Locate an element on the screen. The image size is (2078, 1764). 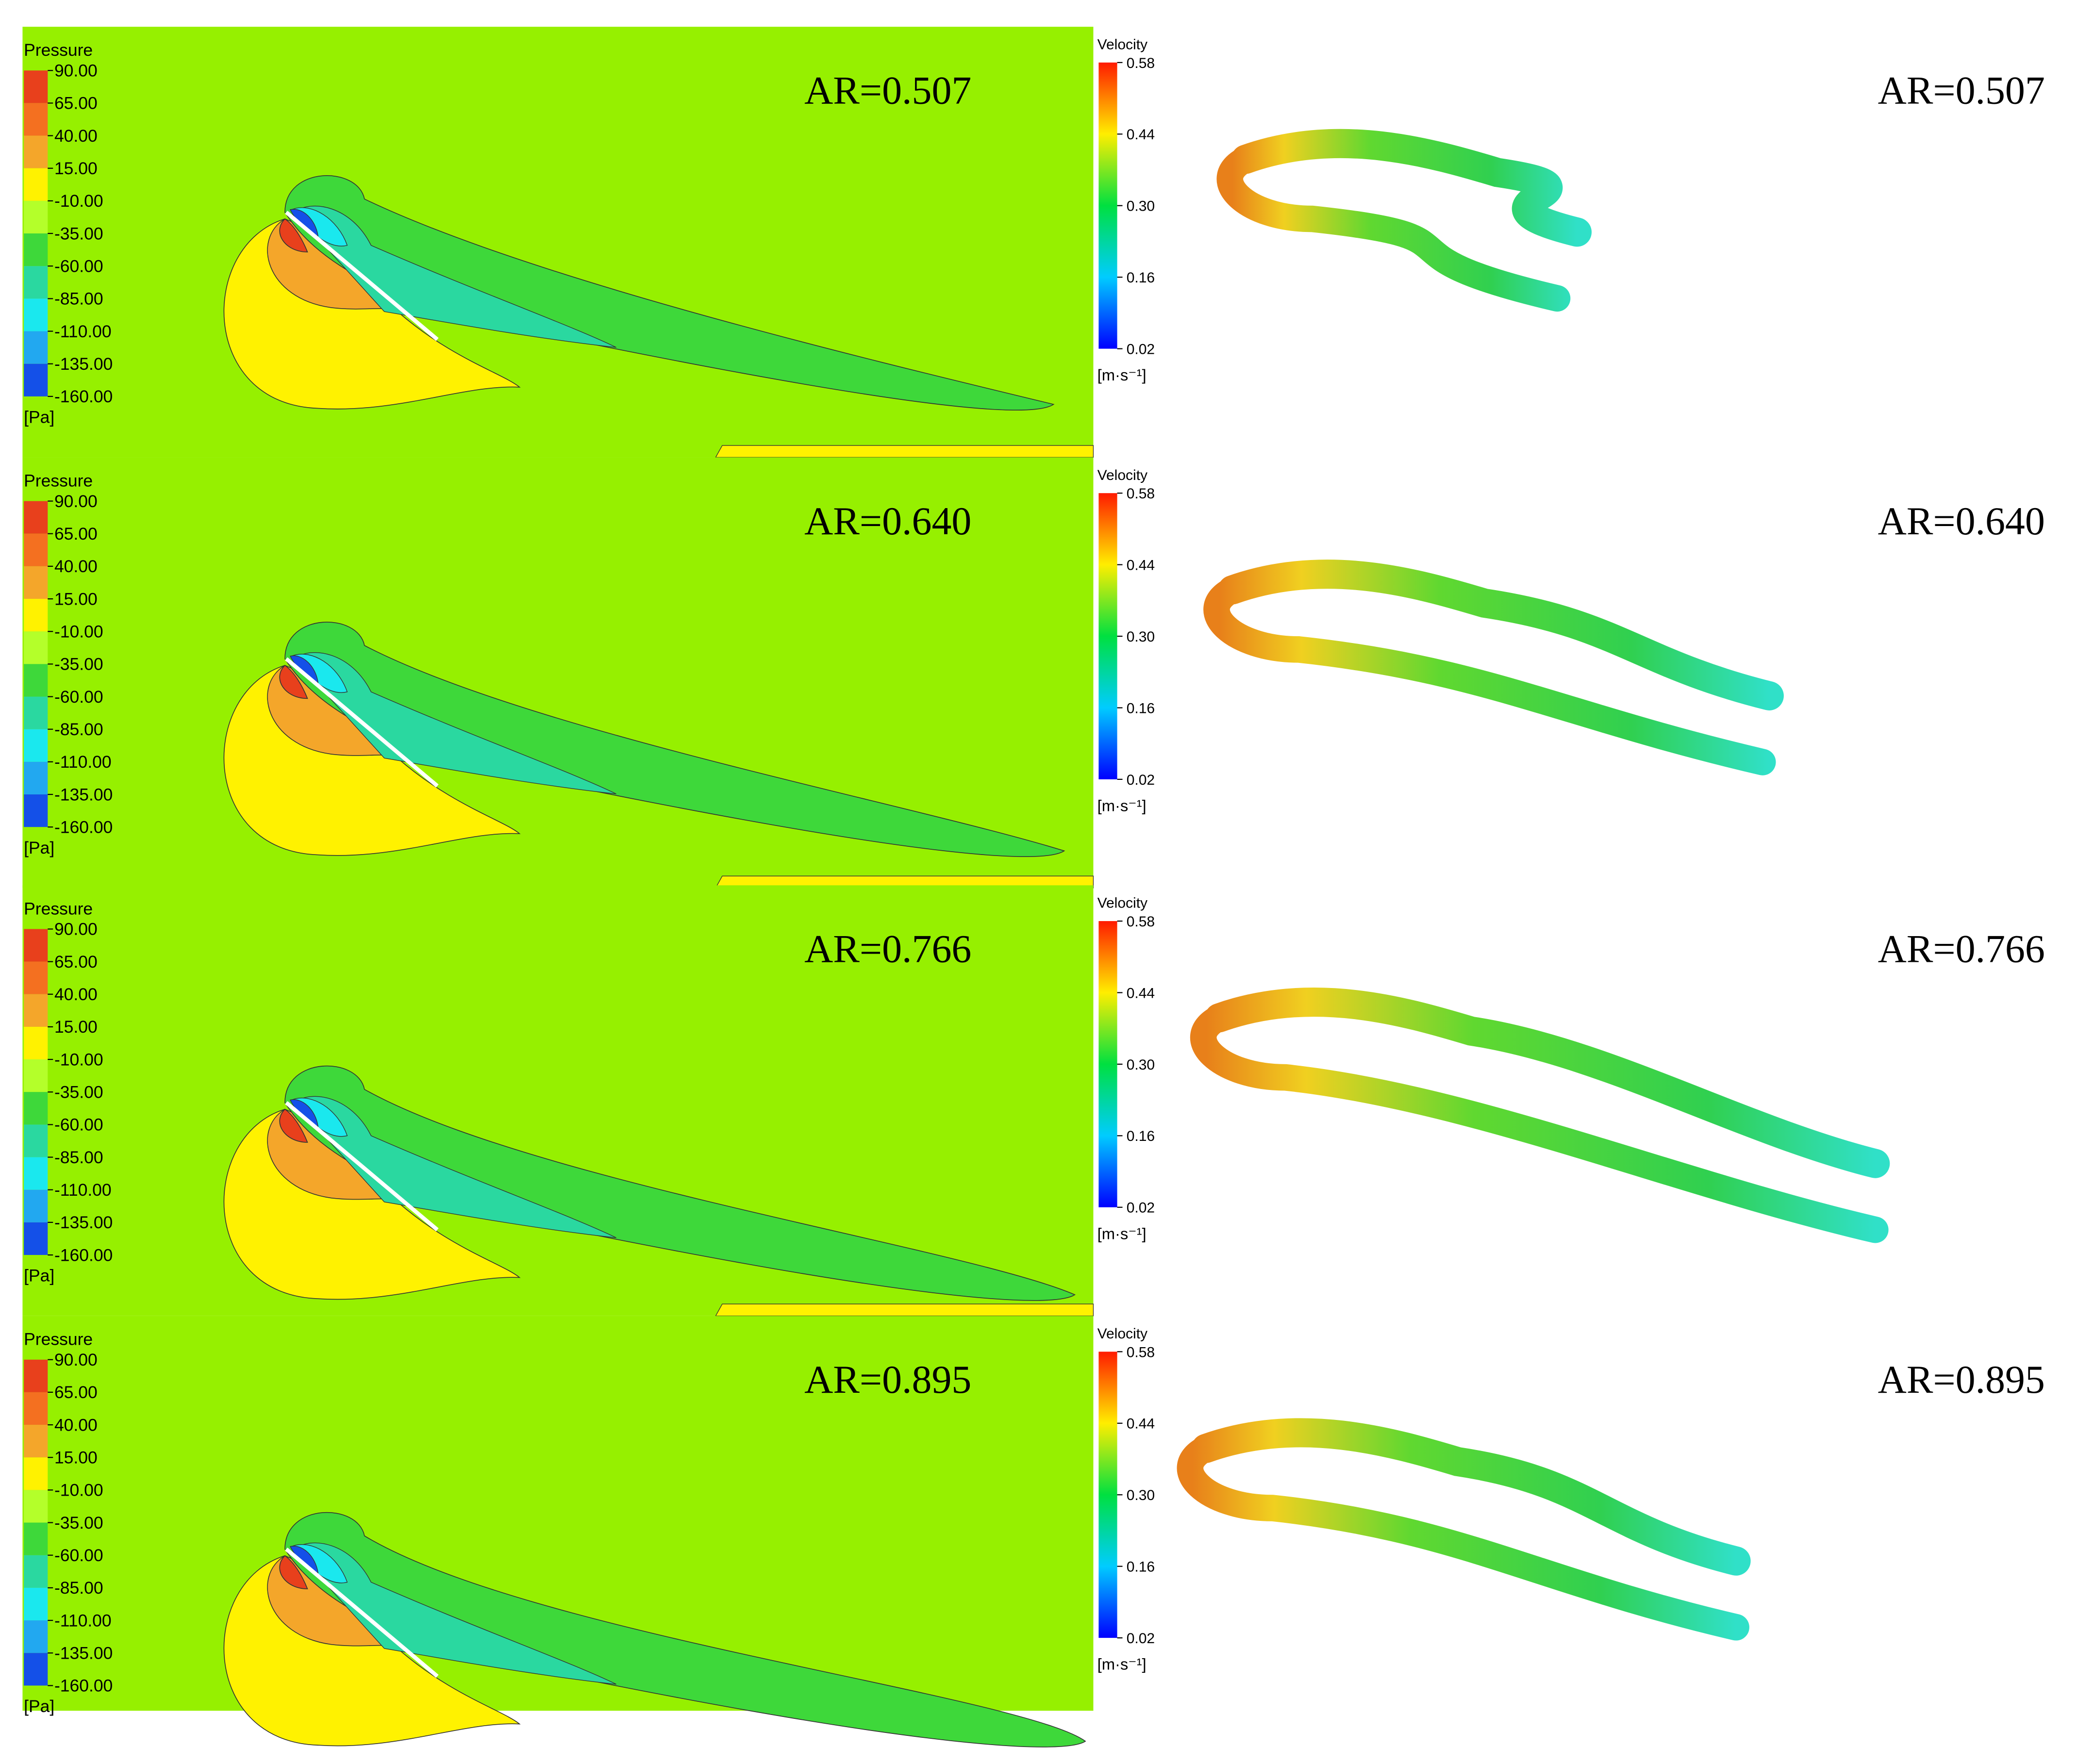
yellow-band is located at coordinates (904, 1310).